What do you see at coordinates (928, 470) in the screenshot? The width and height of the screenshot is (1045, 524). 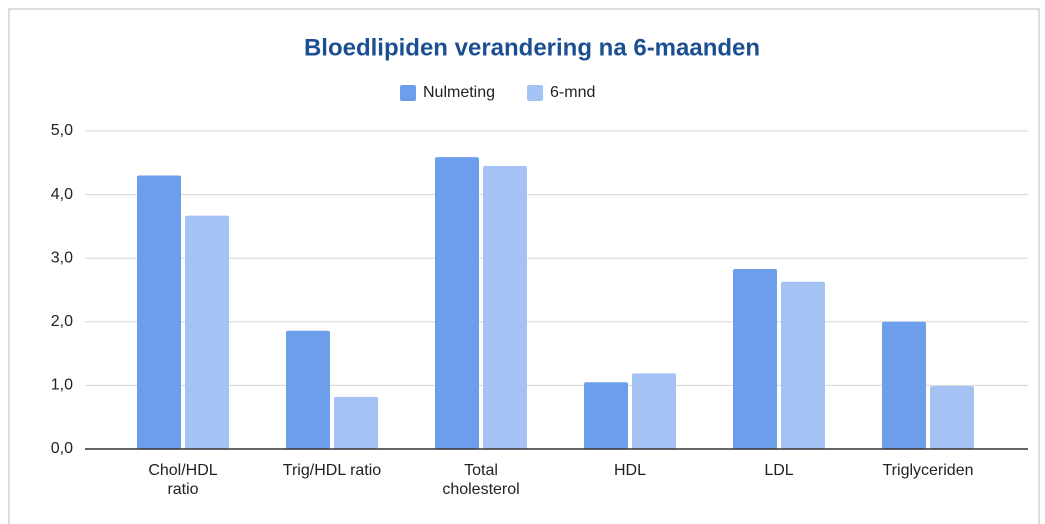 I see `x-tick-label: Triglyceriden` at bounding box center [928, 470].